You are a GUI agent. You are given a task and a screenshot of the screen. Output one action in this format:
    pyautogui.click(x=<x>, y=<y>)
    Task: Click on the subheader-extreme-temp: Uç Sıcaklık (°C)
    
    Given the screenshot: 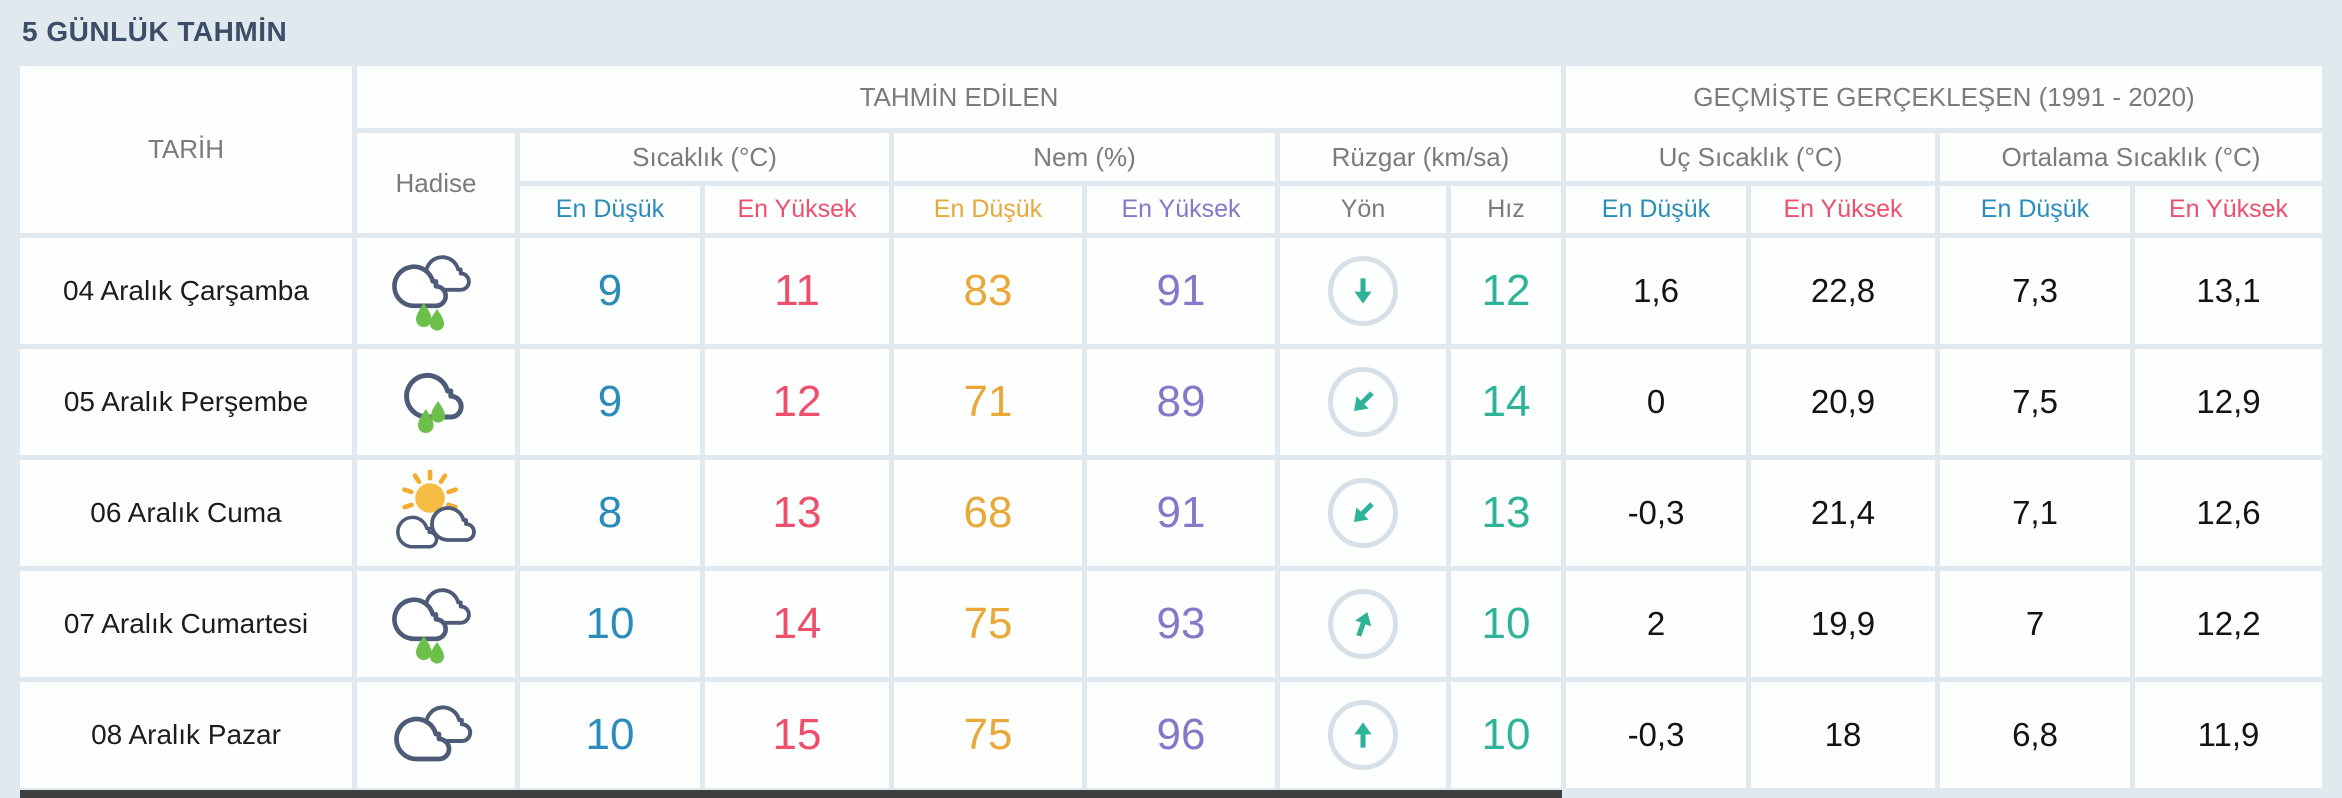 What is the action you would take?
    pyautogui.click(x=1750, y=157)
    